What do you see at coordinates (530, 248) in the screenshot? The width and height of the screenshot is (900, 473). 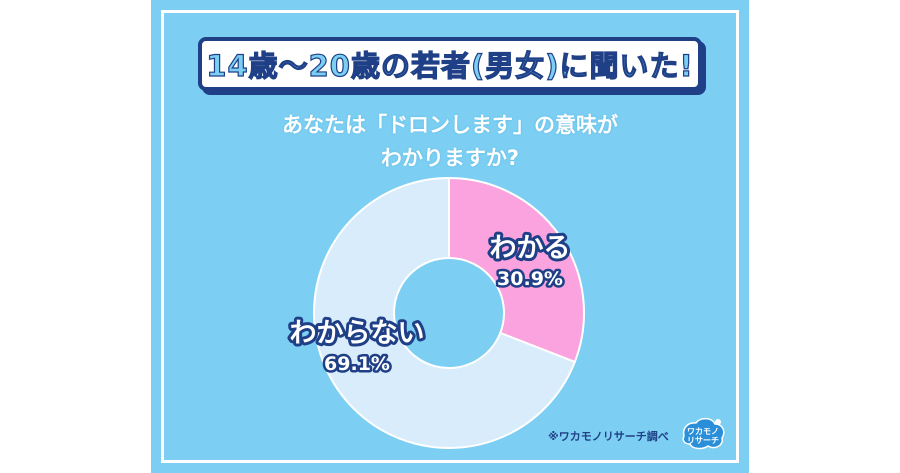 I see `slice-label-wakaru: わかる` at bounding box center [530, 248].